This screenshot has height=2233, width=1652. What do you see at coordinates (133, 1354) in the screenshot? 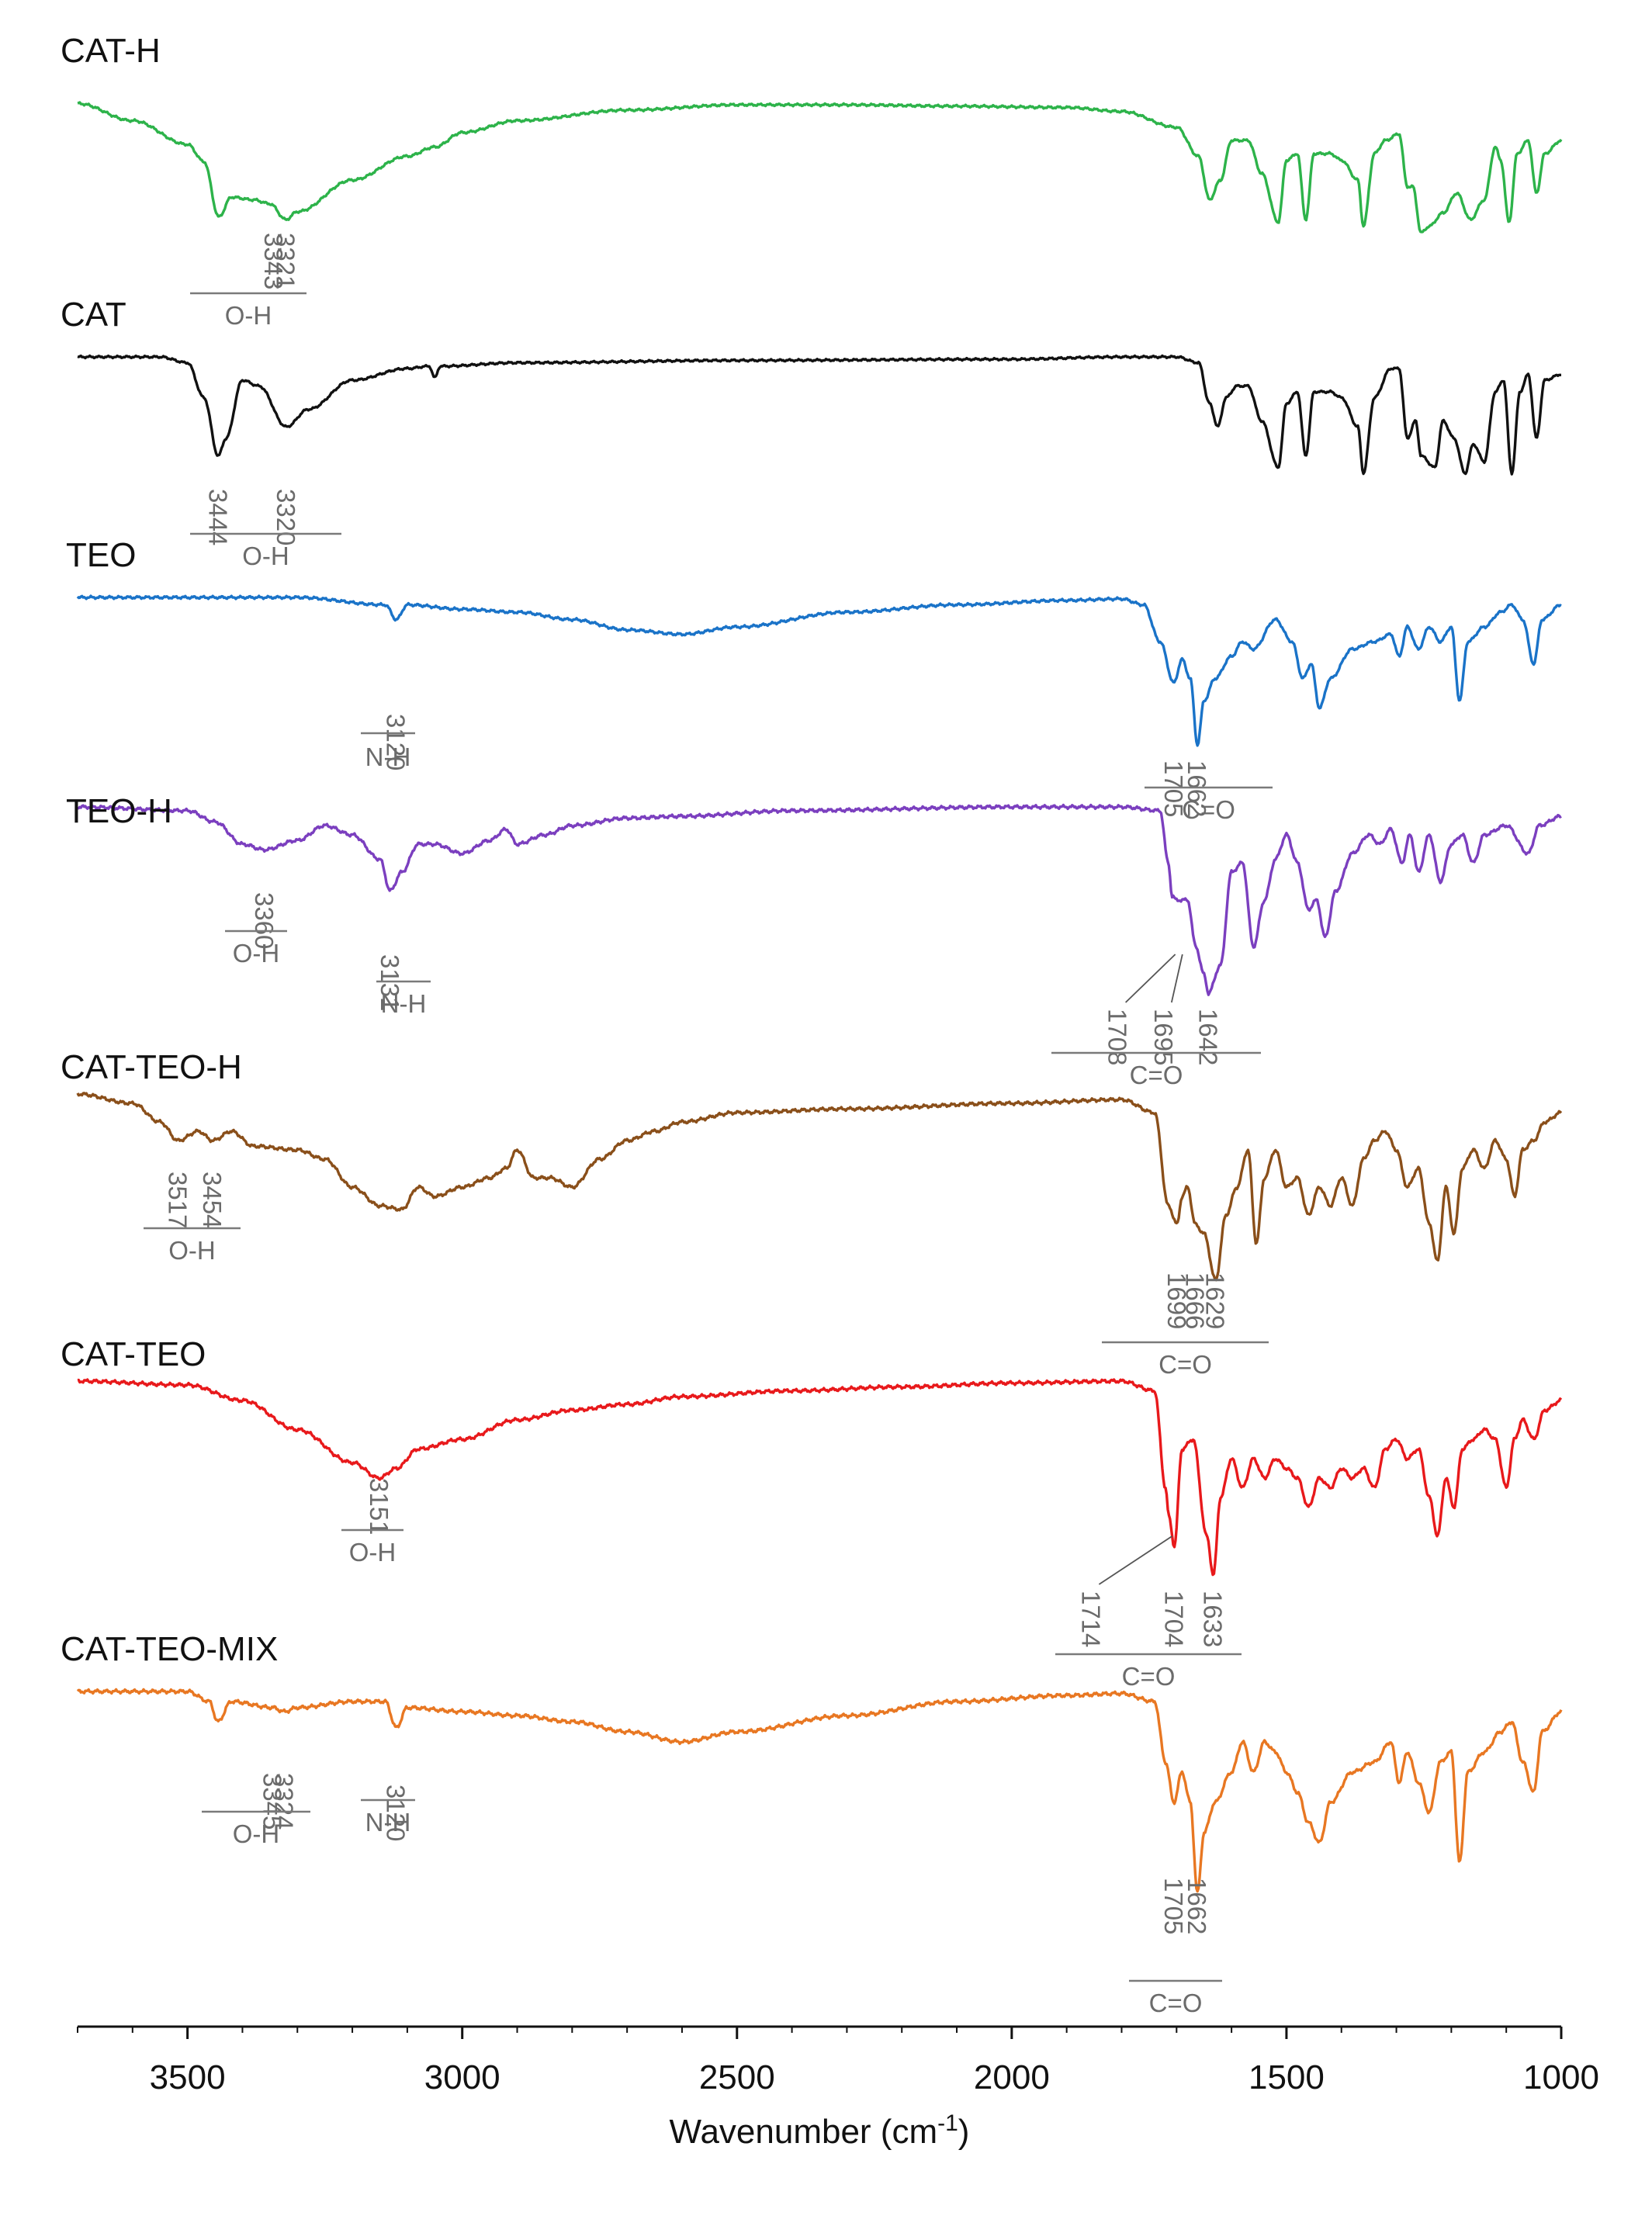
I see `spectrum-label: CAT-TEO` at bounding box center [133, 1354].